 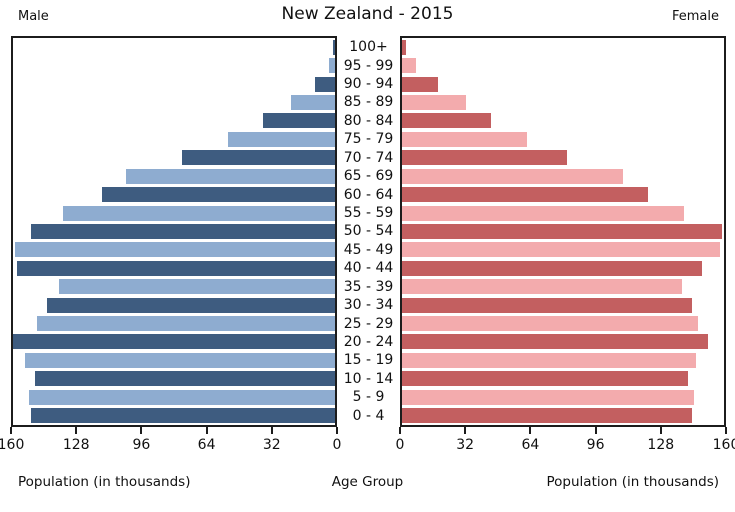 What do you see at coordinates (368, 268) in the screenshot?
I see `age-group-label: 40 - 44` at bounding box center [368, 268].